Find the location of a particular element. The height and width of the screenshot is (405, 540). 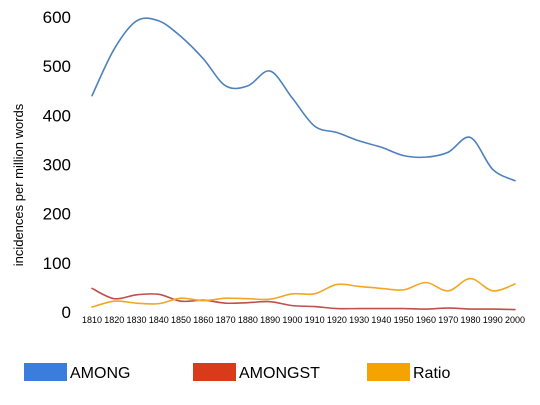

x-tick-label: 1880 is located at coordinates (248, 320).